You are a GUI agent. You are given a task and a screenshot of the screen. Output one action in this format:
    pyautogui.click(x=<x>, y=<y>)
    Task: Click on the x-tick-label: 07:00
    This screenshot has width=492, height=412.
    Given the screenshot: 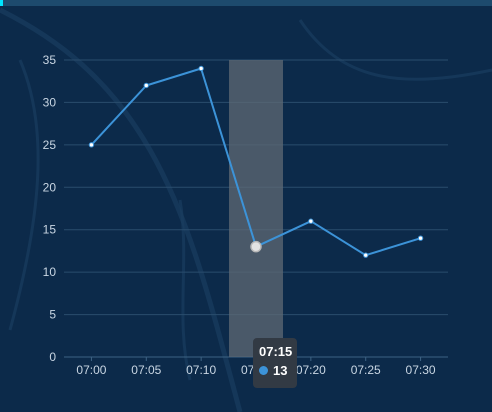 What is the action you would take?
    pyautogui.click(x=91, y=370)
    